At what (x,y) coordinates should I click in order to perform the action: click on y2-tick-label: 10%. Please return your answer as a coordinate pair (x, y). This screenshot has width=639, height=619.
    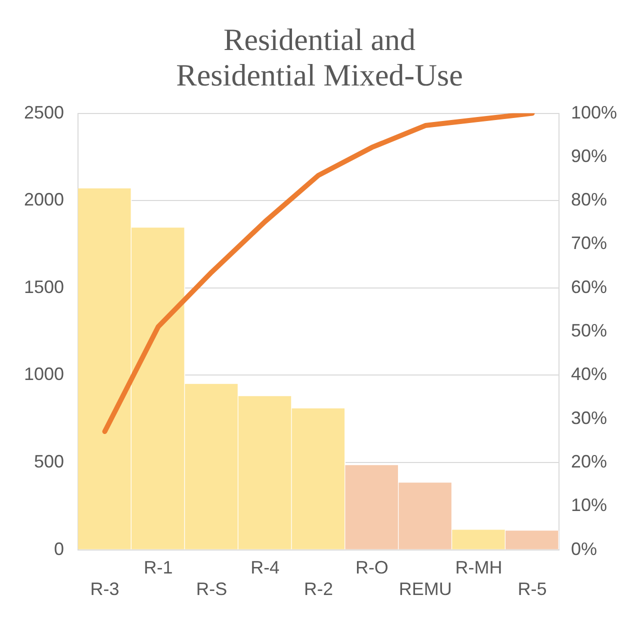
    Looking at the image, I should click on (588, 505).